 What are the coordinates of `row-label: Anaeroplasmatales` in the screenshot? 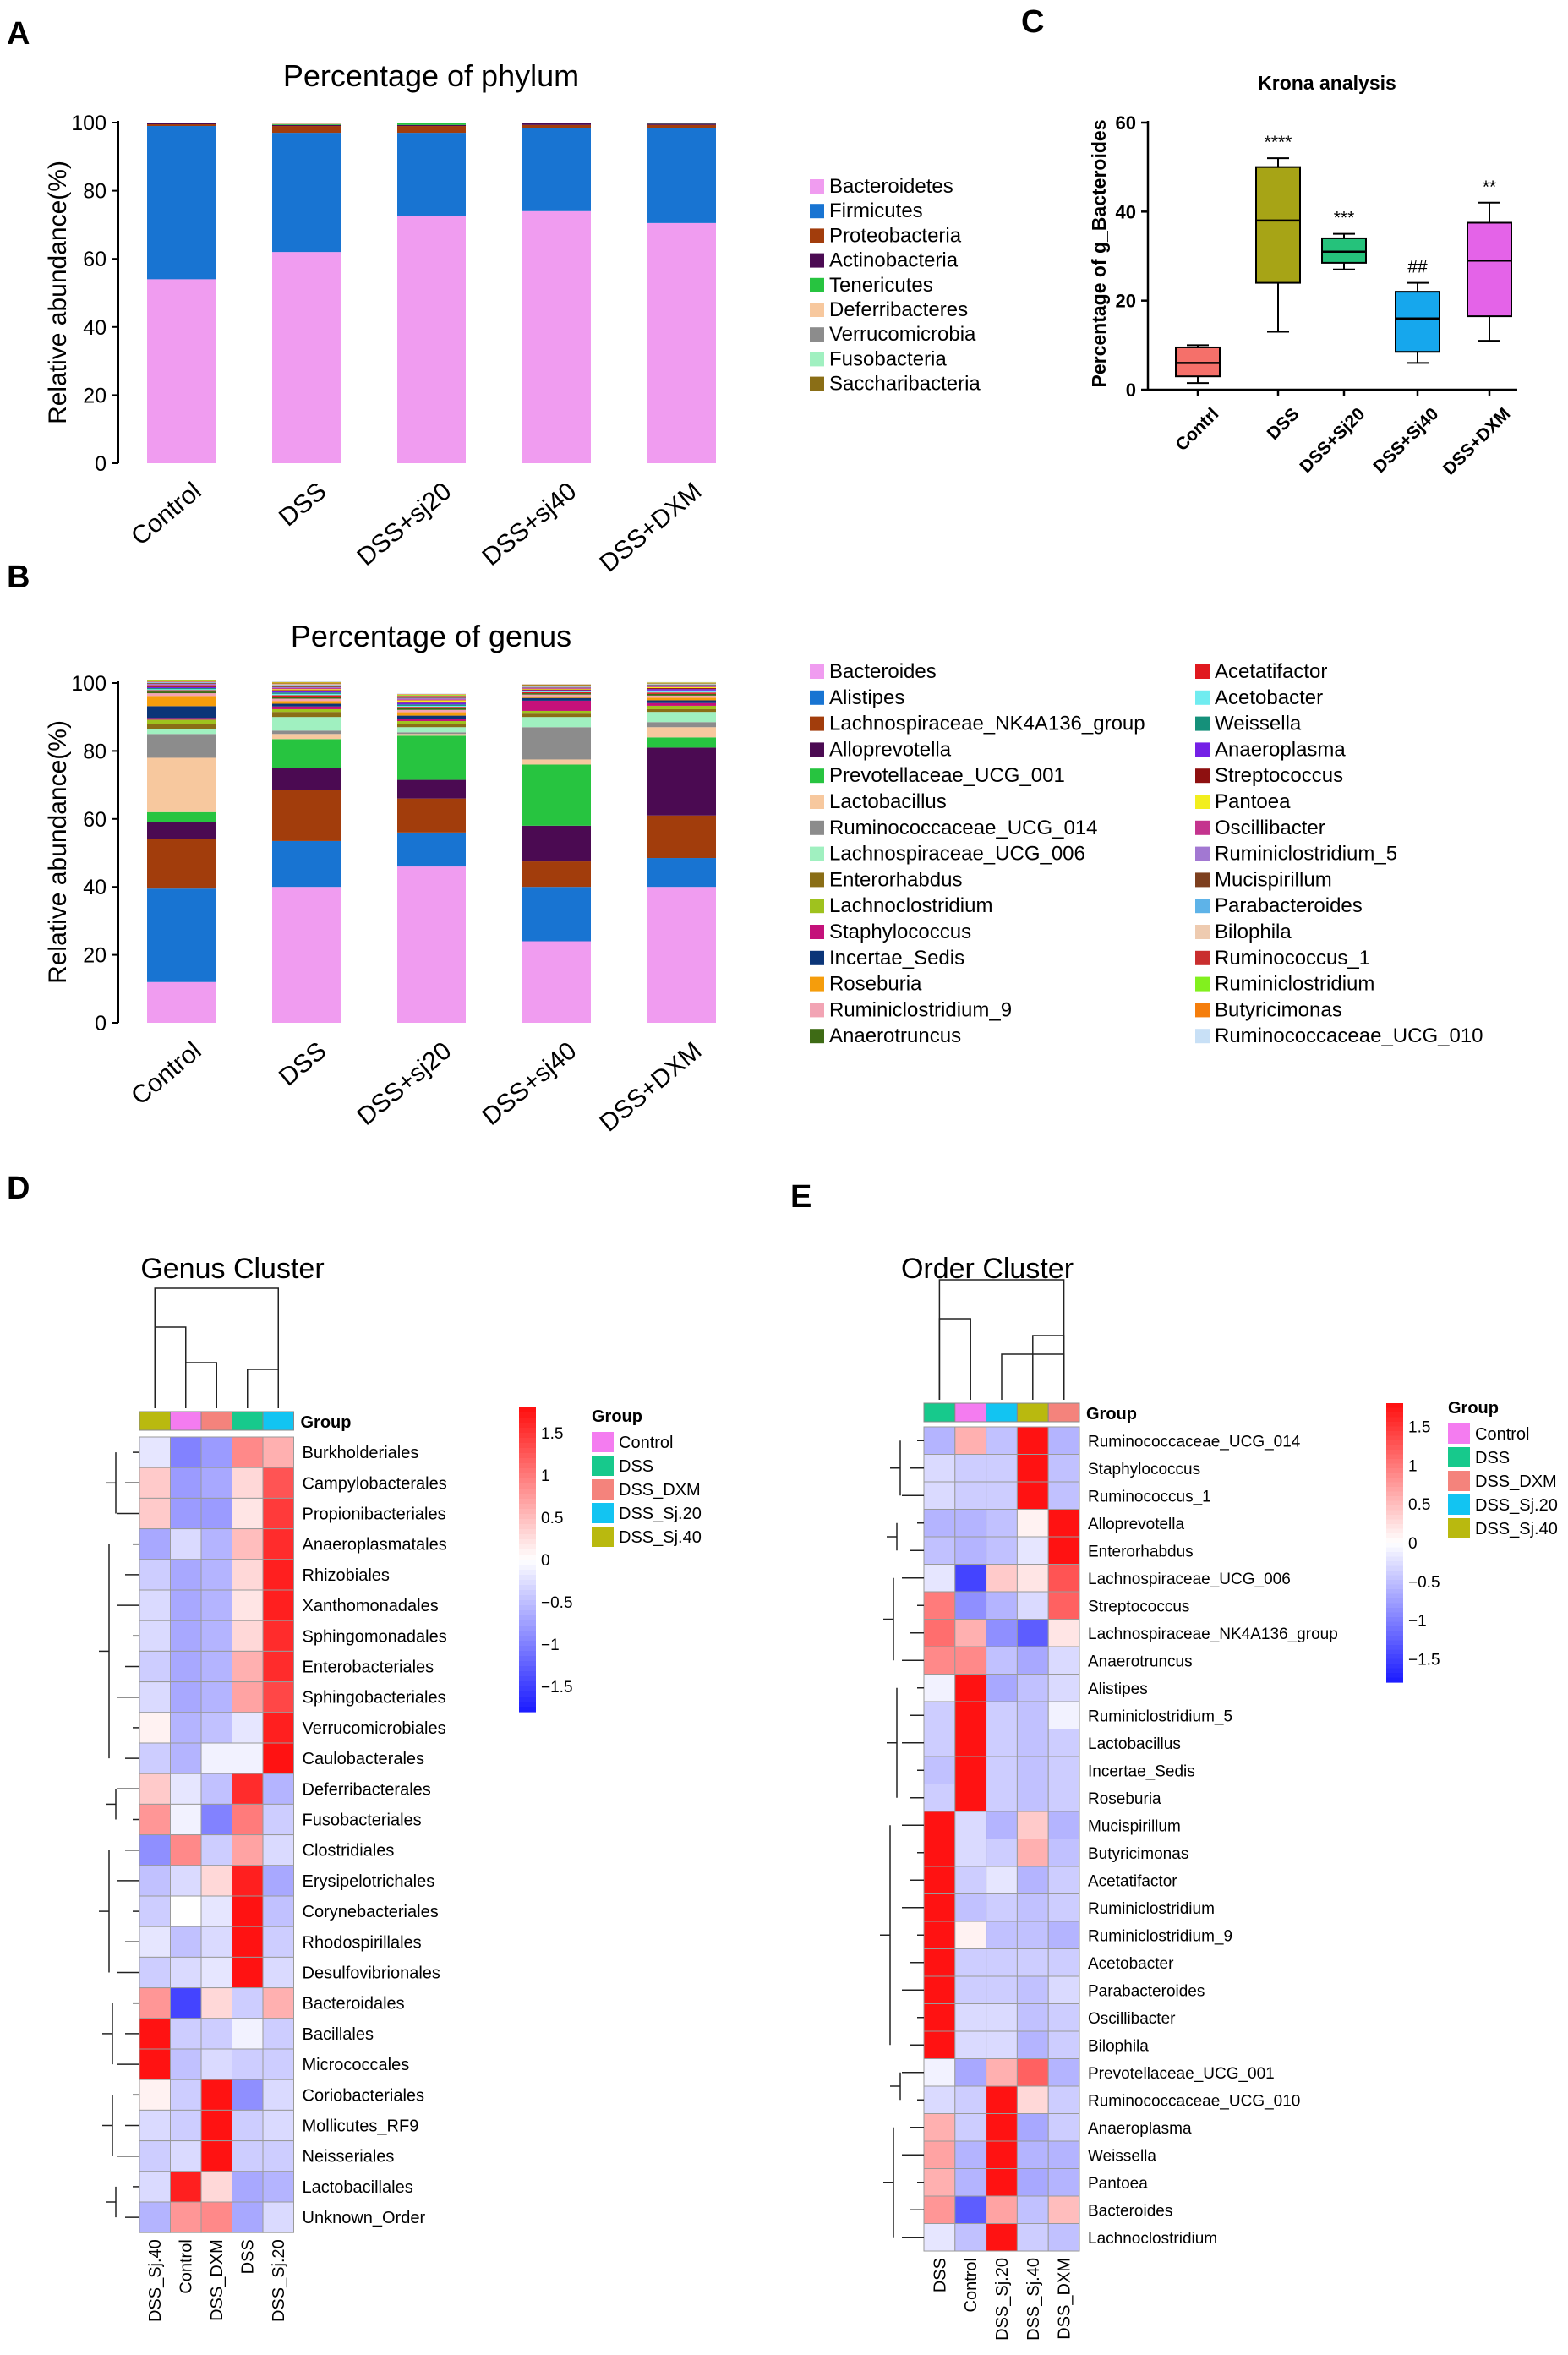 It's located at (375, 1545).